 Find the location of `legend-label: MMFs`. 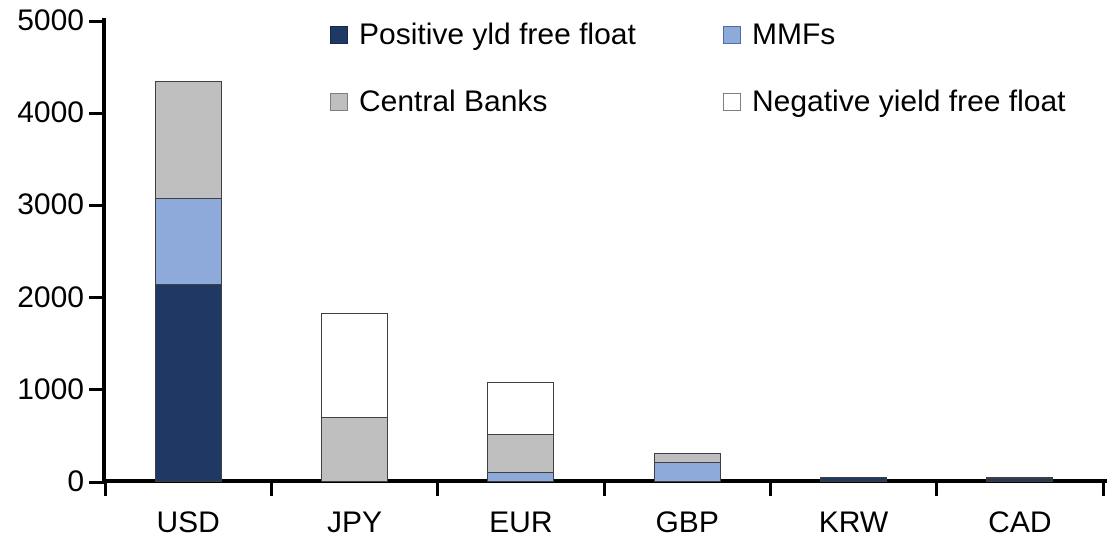

legend-label: MMFs is located at coordinates (794, 34).